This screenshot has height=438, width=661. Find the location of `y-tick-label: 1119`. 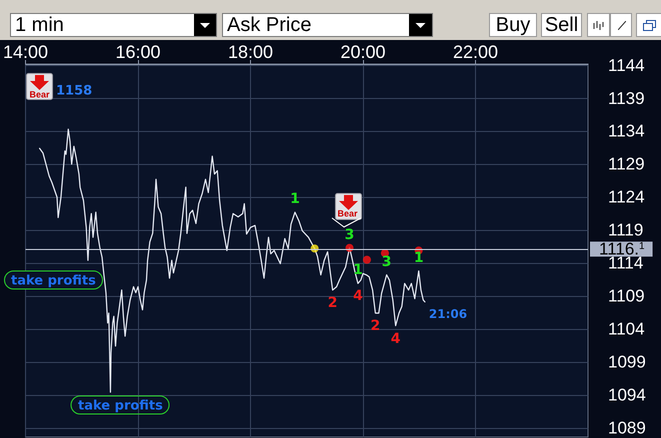

y-tick-label: 1119 is located at coordinates (626, 230).